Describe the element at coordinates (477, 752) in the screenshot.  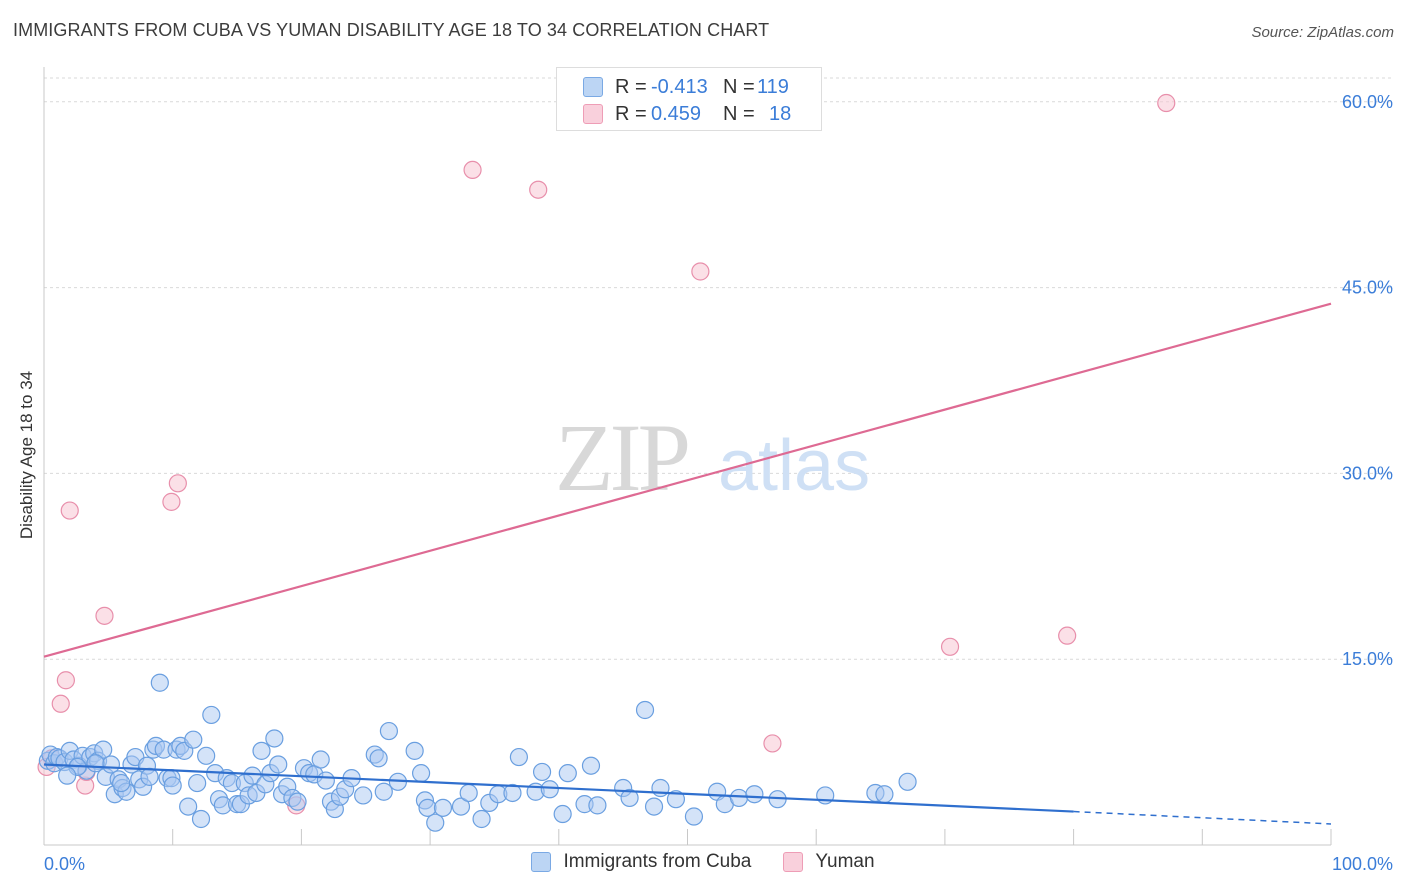
I see `cuba-points` at that location.